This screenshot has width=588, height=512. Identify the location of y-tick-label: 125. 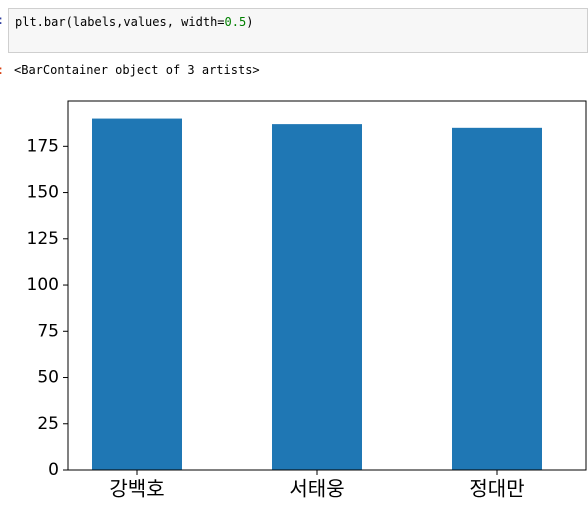
(43, 239).